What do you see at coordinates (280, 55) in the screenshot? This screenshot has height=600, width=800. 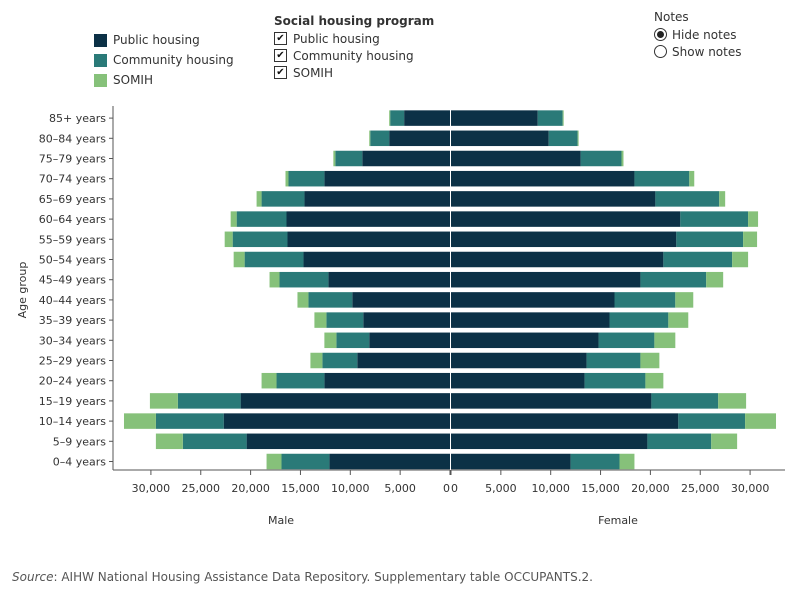 I see `checkbox-community: ✔` at bounding box center [280, 55].